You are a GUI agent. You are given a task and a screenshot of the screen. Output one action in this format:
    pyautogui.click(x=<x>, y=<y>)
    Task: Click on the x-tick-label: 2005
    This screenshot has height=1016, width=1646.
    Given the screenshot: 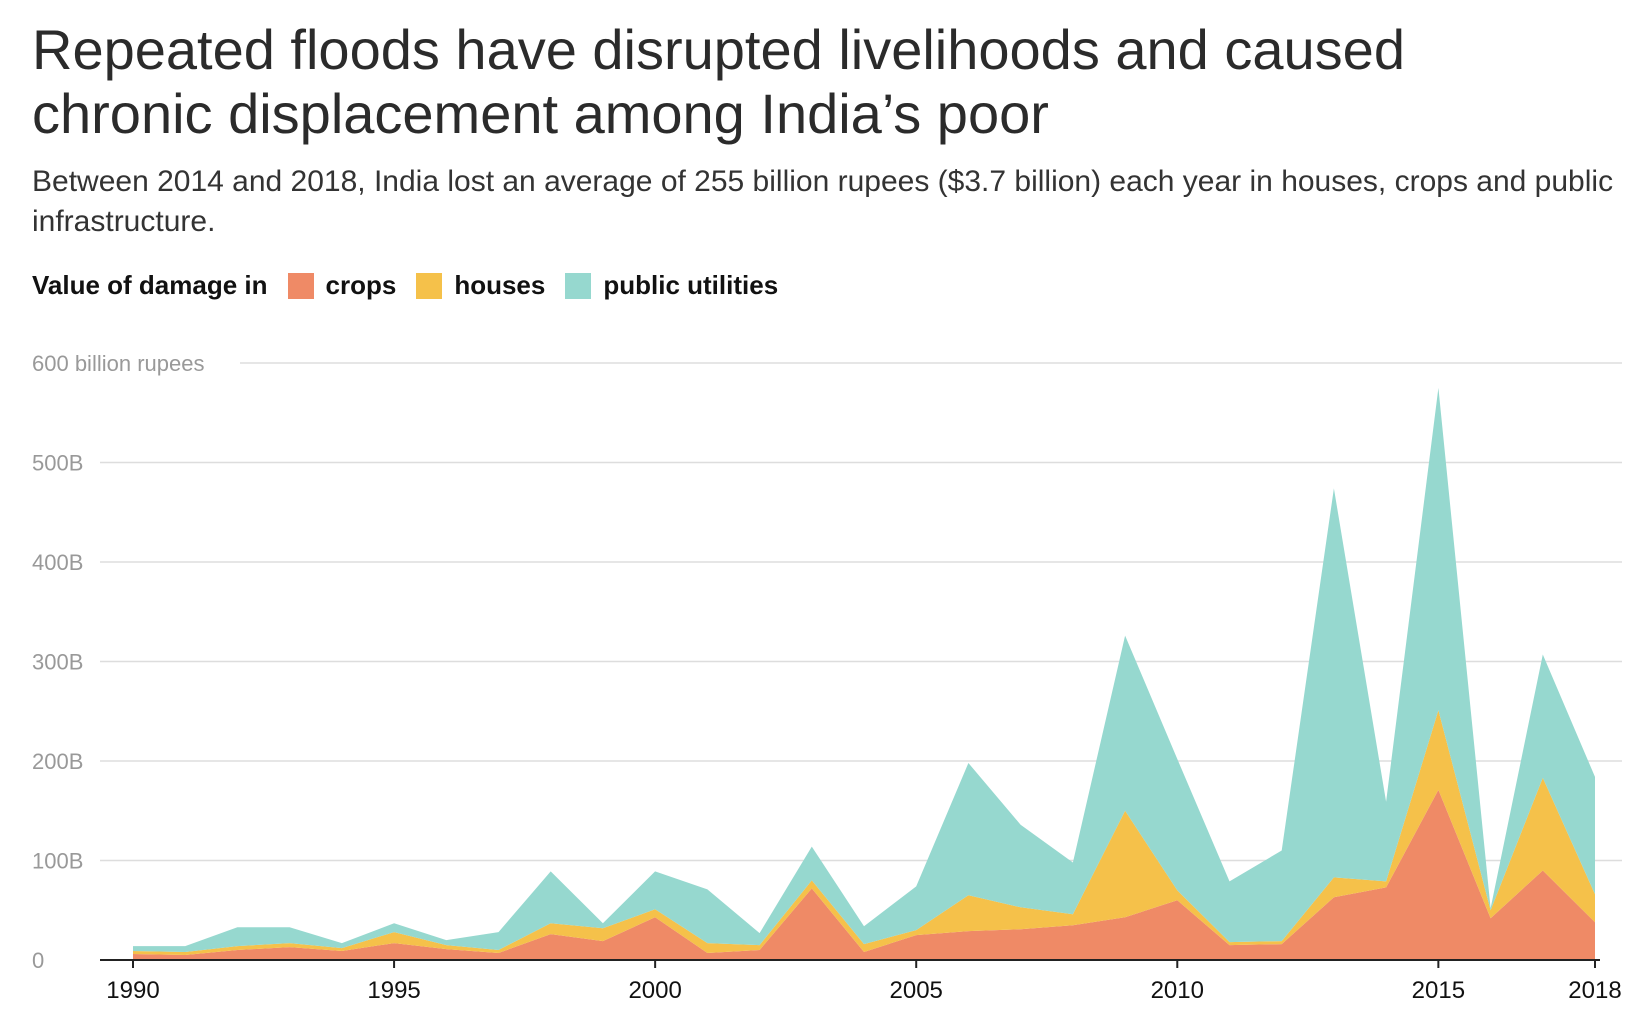 What is the action you would take?
    pyautogui.click(x=916, y=990)
    